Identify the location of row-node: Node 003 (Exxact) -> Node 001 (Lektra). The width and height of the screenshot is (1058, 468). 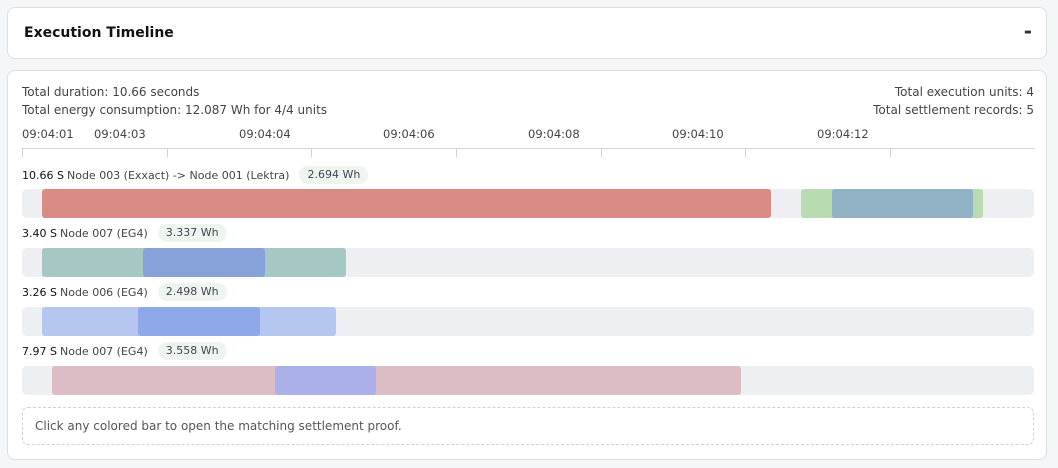
(178, 175).